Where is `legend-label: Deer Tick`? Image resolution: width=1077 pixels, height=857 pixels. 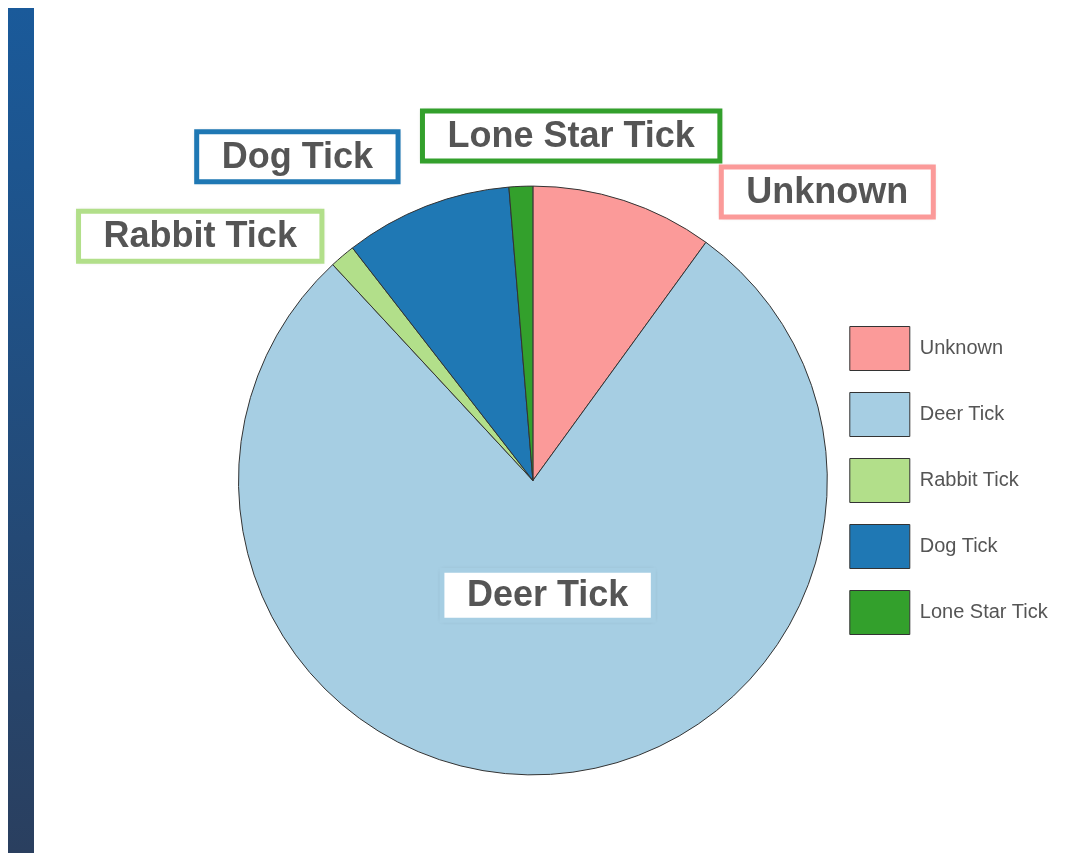
legend-label: Deer Tick is located at coordinates (962, 413).